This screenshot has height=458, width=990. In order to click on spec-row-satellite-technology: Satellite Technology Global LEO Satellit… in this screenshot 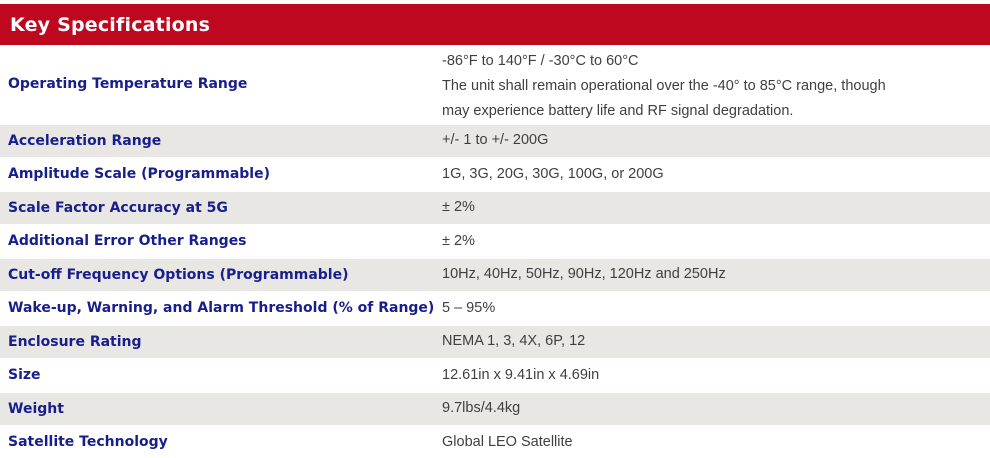, I will do `click(495, 442)`.